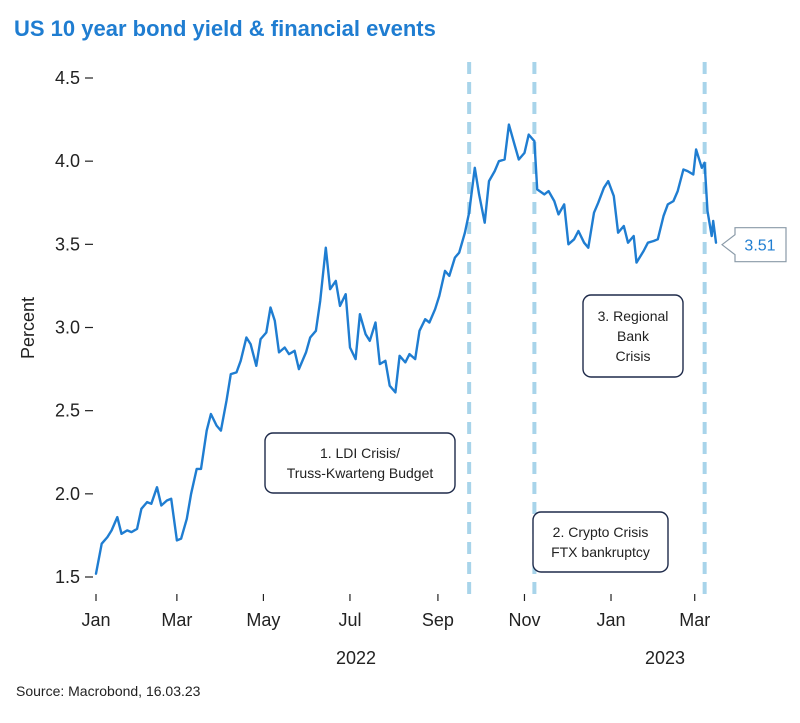 The image size is (800, 723). I want to click on last-value-box, so click(754, 245).